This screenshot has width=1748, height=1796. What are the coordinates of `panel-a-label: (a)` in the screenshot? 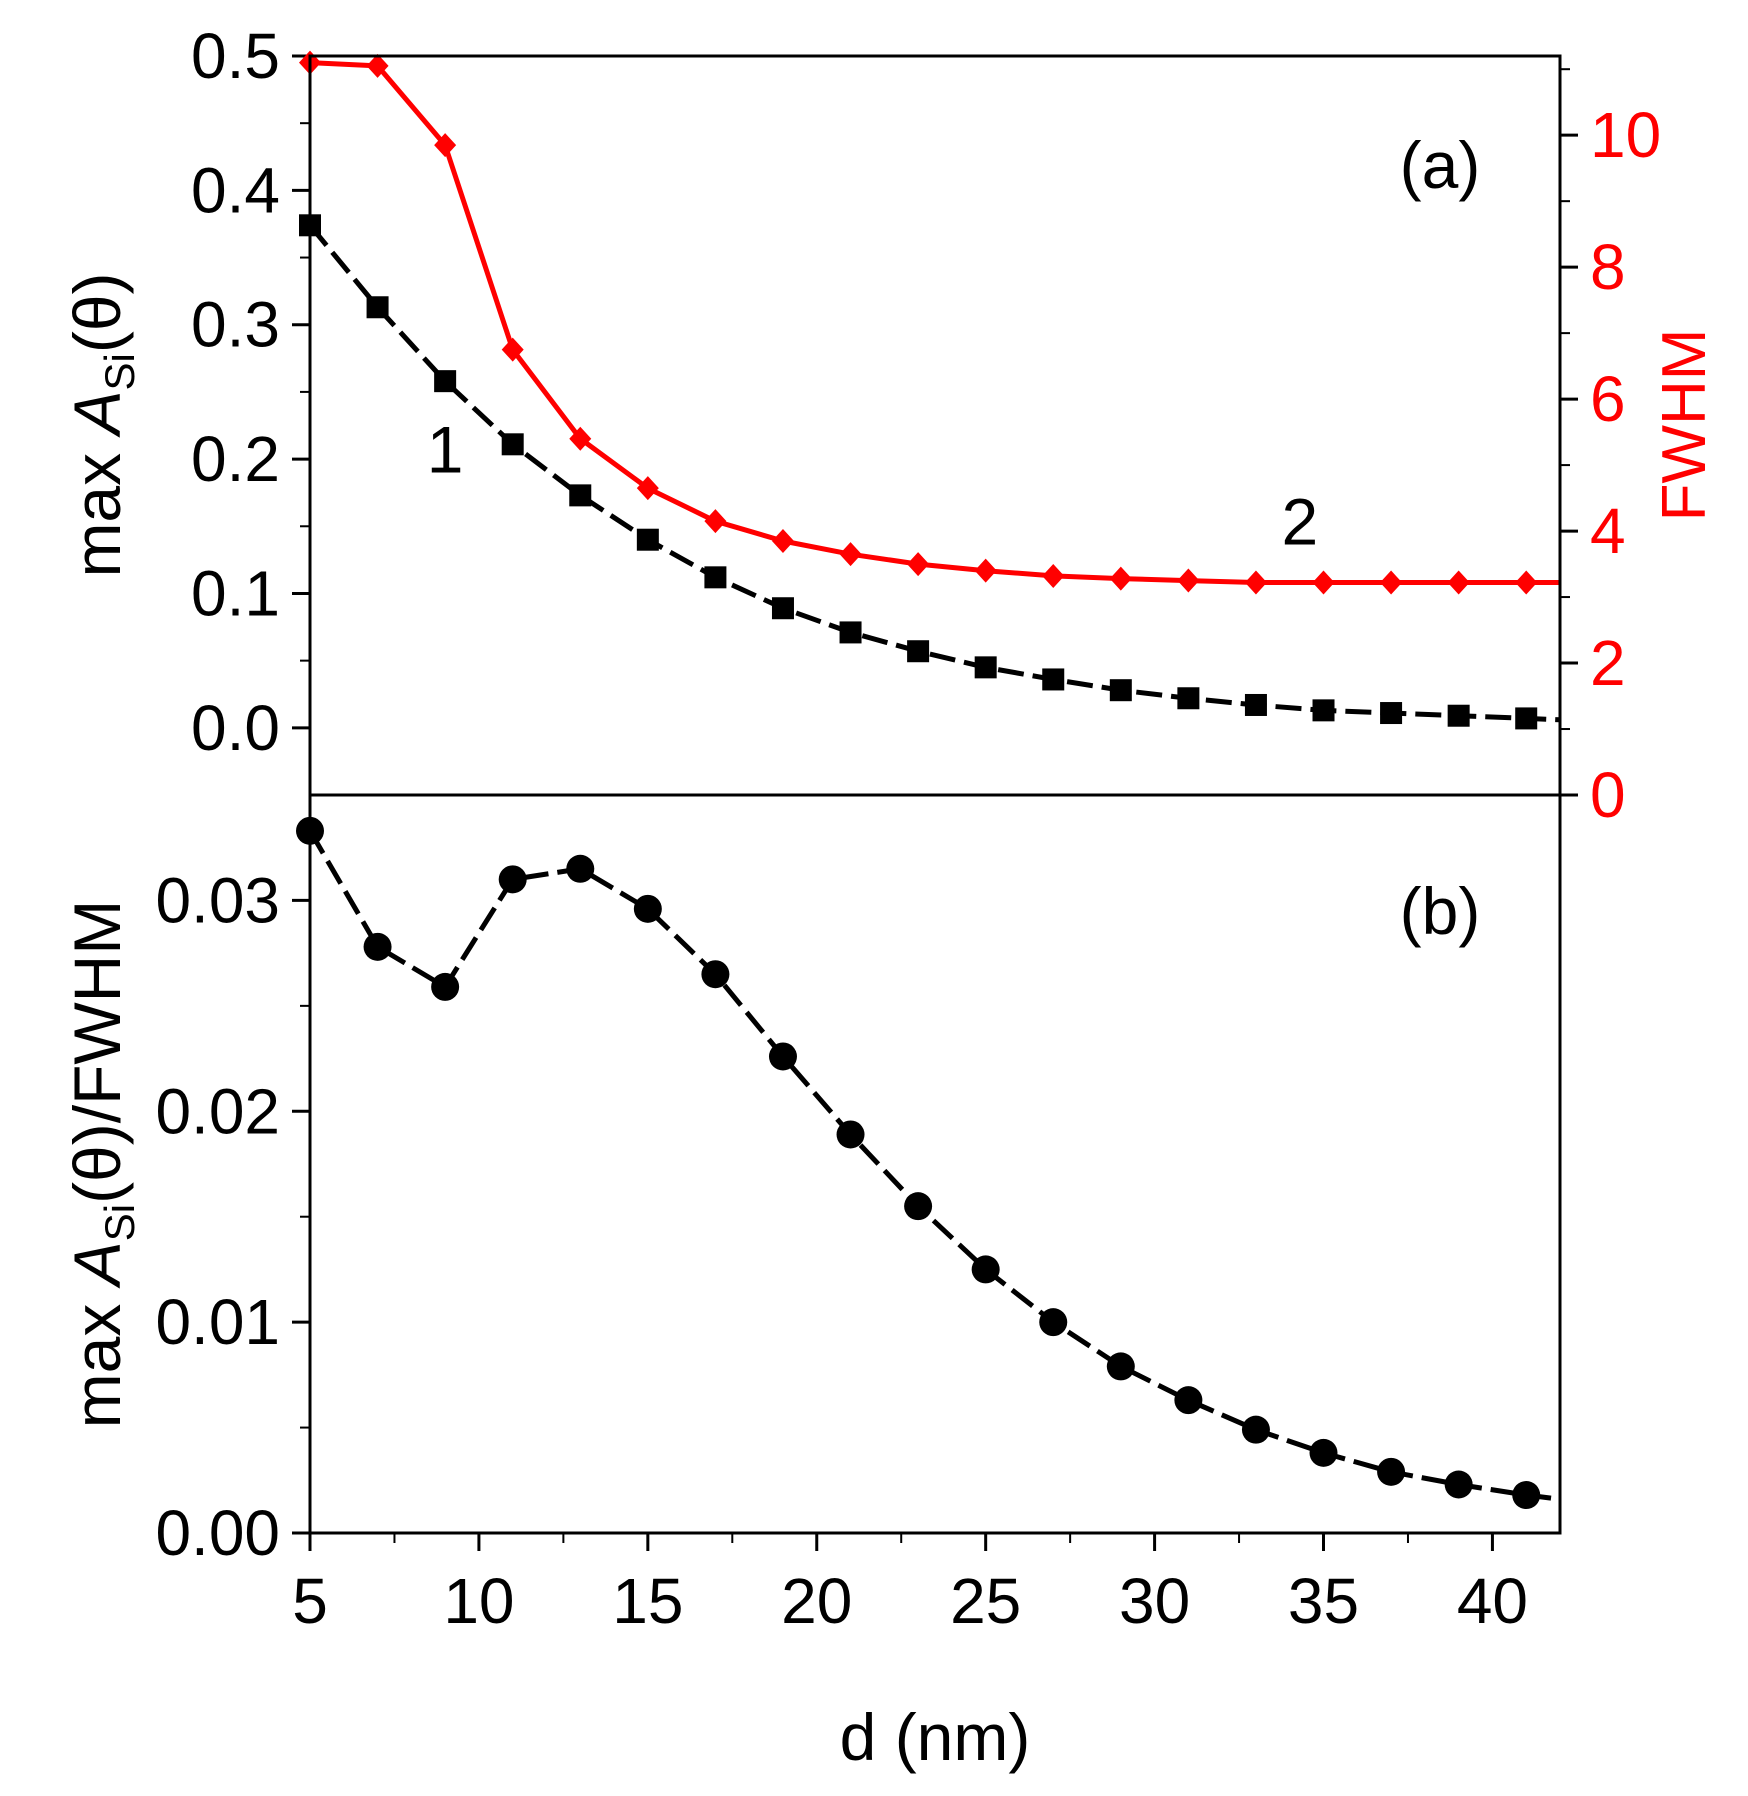 It's located at (1440, 165).